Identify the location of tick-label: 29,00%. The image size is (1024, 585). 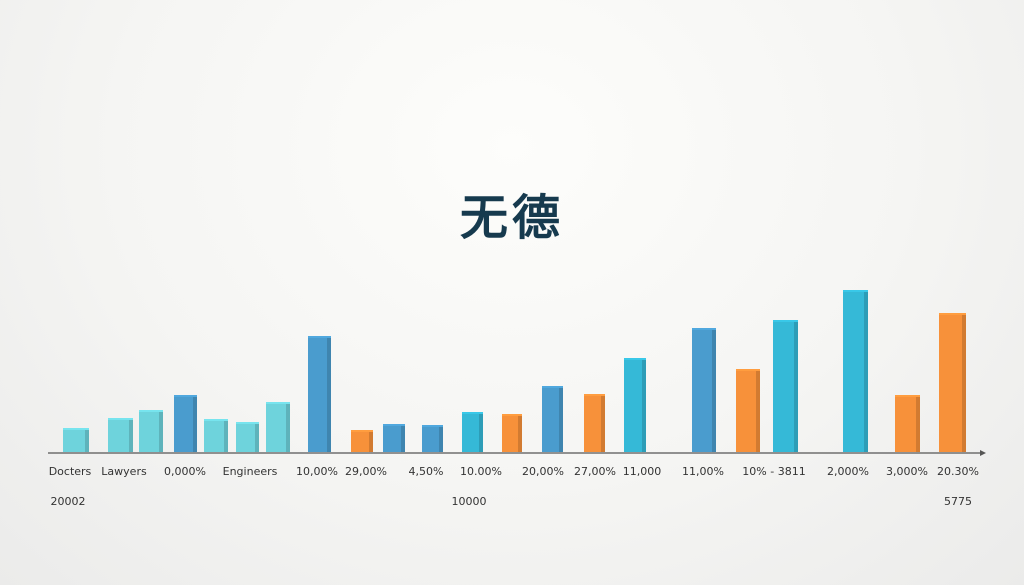
(366, 471).